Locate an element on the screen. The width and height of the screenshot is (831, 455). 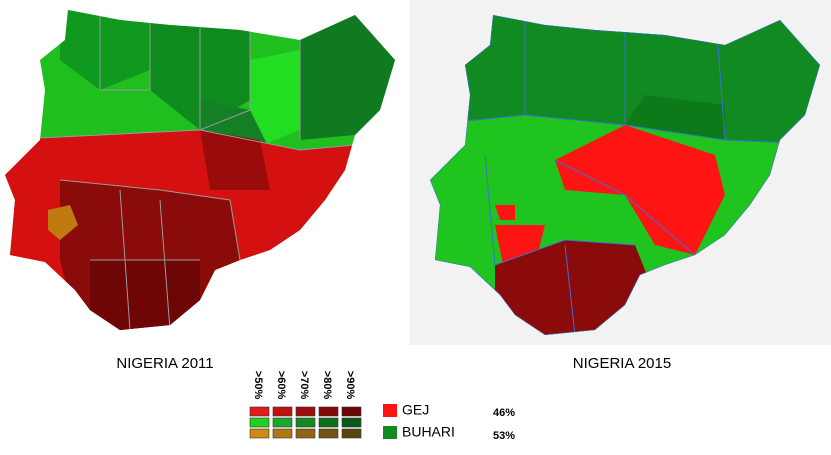
candidate-name: GEJ is located at coordinates (415, 410).